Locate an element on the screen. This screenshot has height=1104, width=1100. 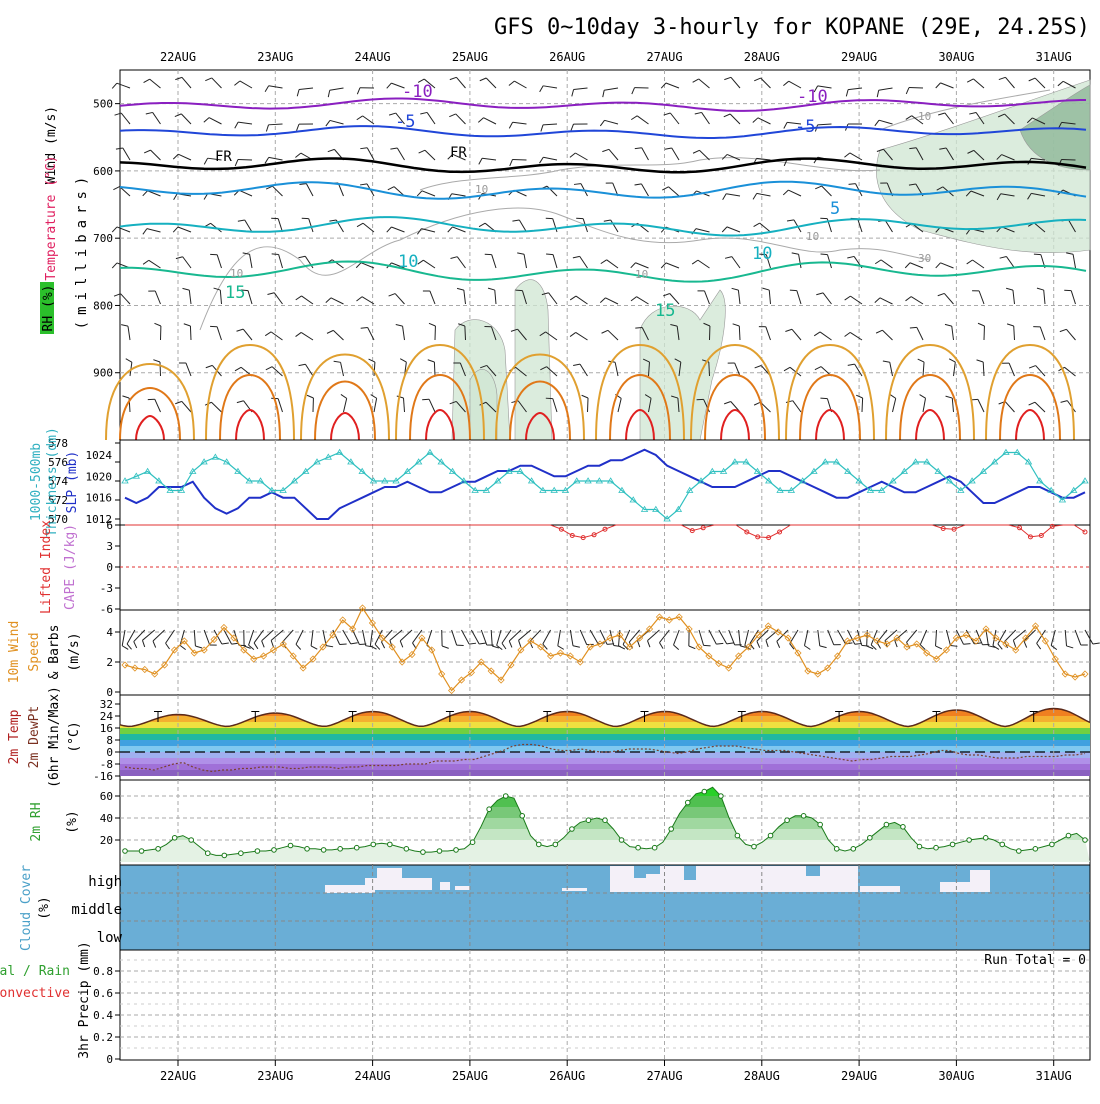
temp-tick-label: 0 is located at coordinates (109, 752).